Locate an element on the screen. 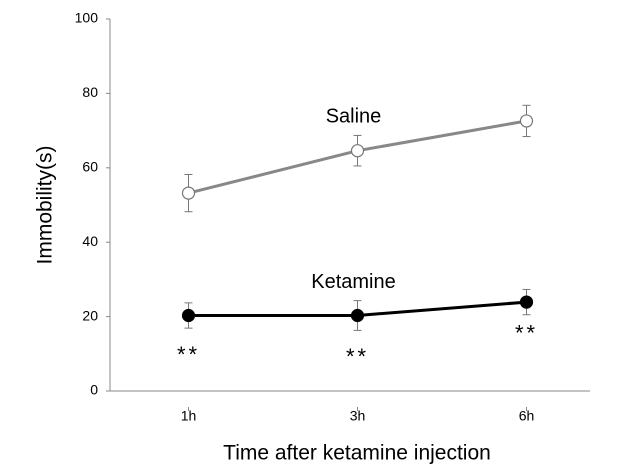  series-label: Ketamine is located at coordinates (353, 282).